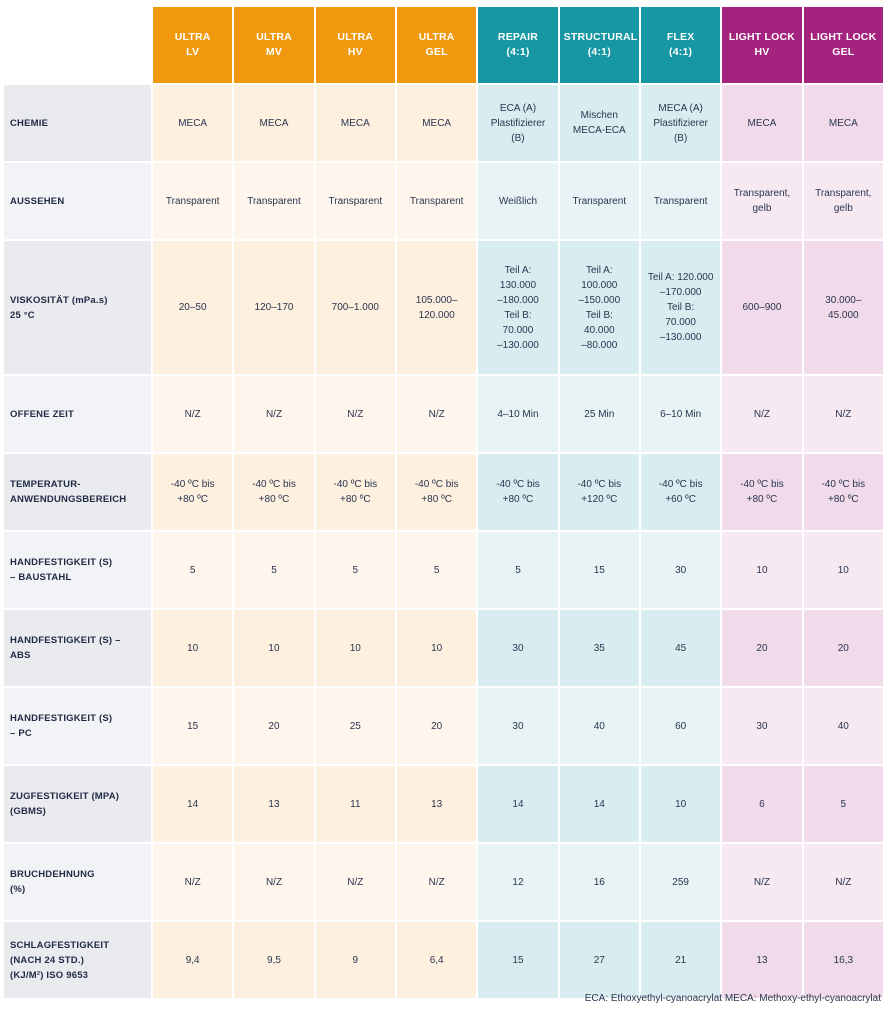  I want to click on table-cell: 35, so click(599, 648).